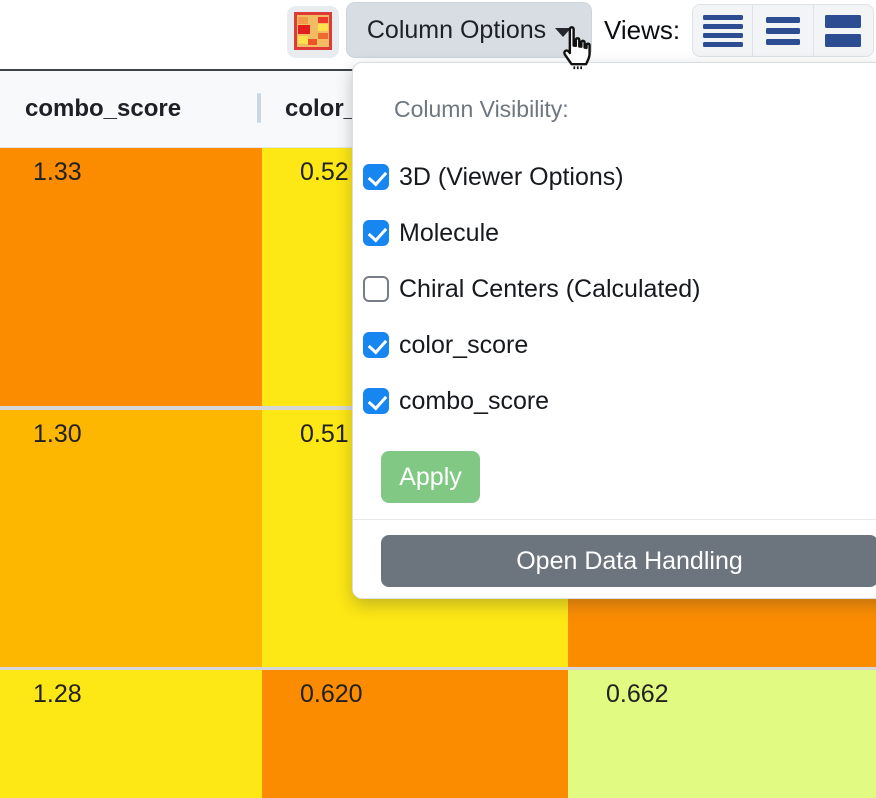 This screenshot has height=798, width=876. What do you see at coordinates (722, 734) in the screenshot?
I see `cell-third-column: 0.662` at bounding box center [722, 734].